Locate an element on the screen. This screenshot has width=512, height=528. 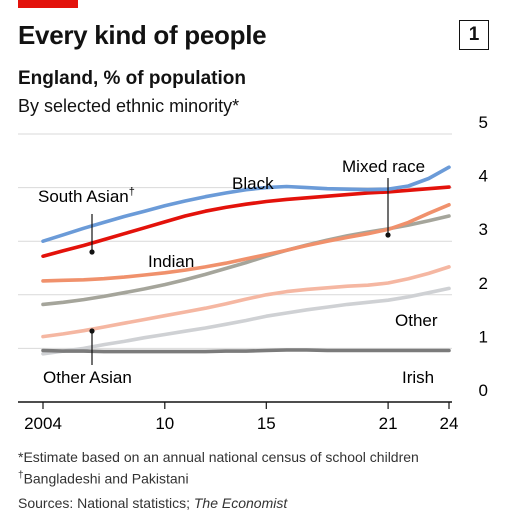
series-label-black: Black is located at coordinates (253, 183).